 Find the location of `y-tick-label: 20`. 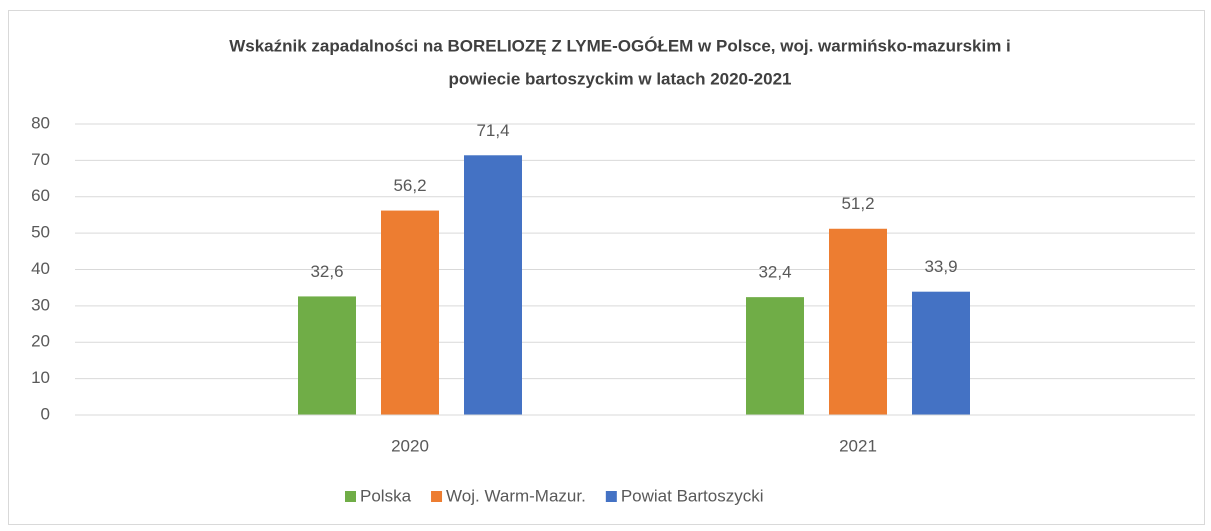

y-tick-label: 20 is located at coordinates (40, 341).